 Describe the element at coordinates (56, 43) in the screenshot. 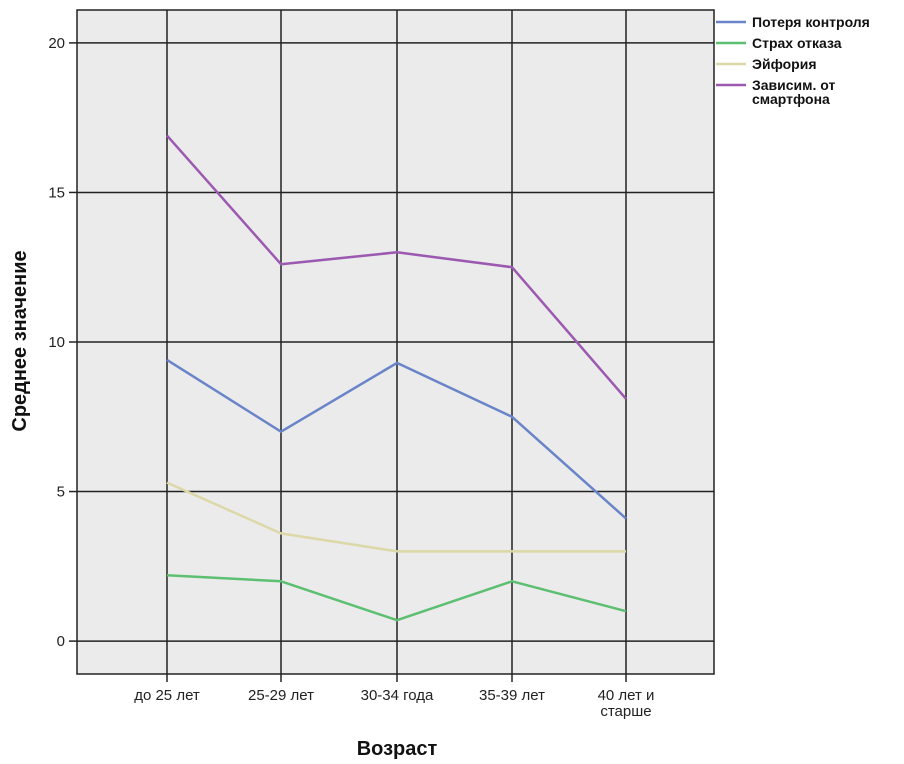

I see `y-tick-label: 20` at that location.